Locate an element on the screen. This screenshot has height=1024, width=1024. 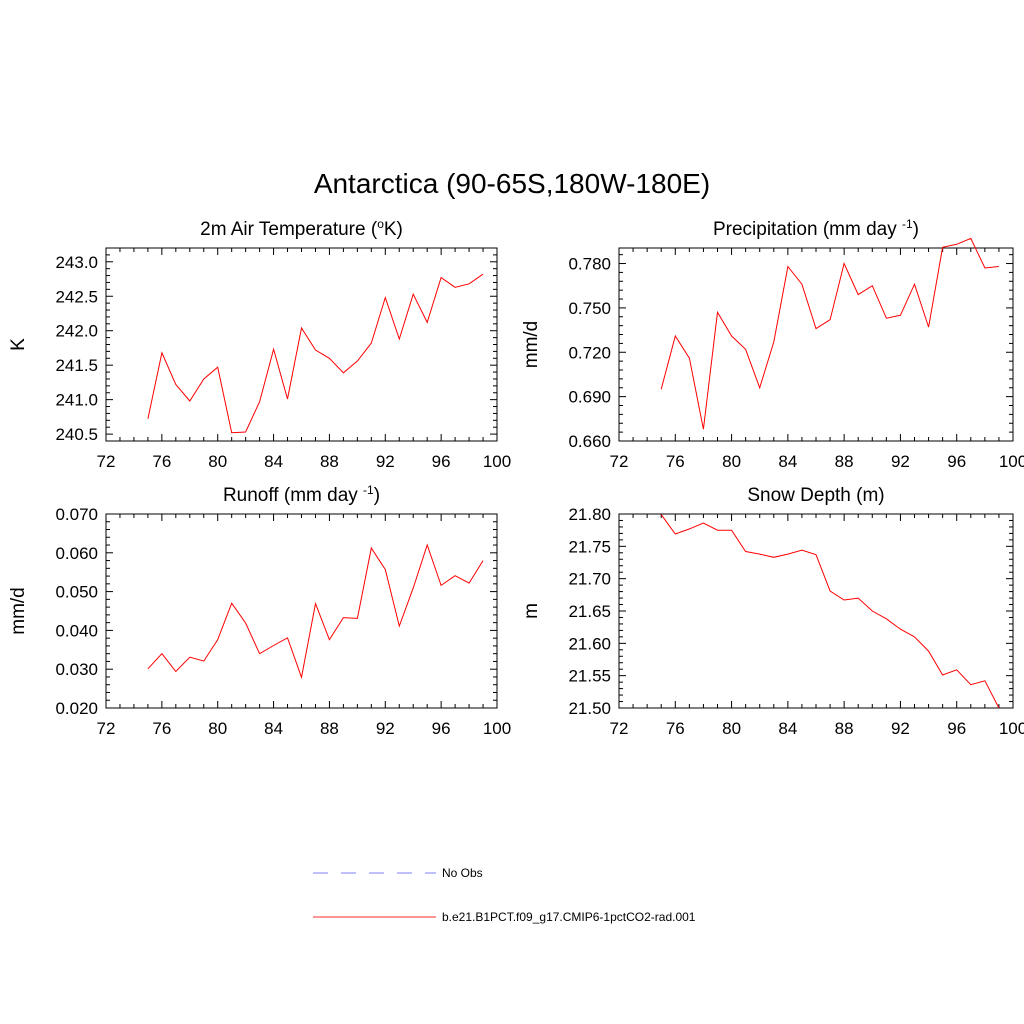
y-tick-label: 0.720 is located at coordinates (589, 352).